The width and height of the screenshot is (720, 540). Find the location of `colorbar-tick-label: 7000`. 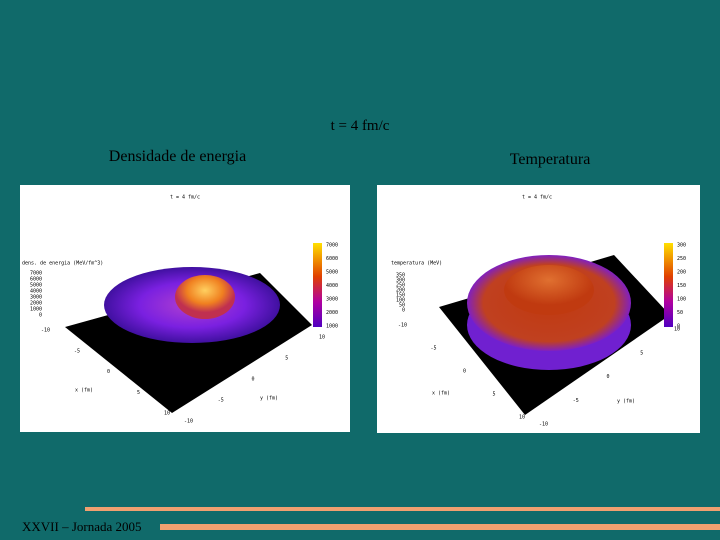

colorbar-tick-label: 7000 is located at coordinates (332, 246).